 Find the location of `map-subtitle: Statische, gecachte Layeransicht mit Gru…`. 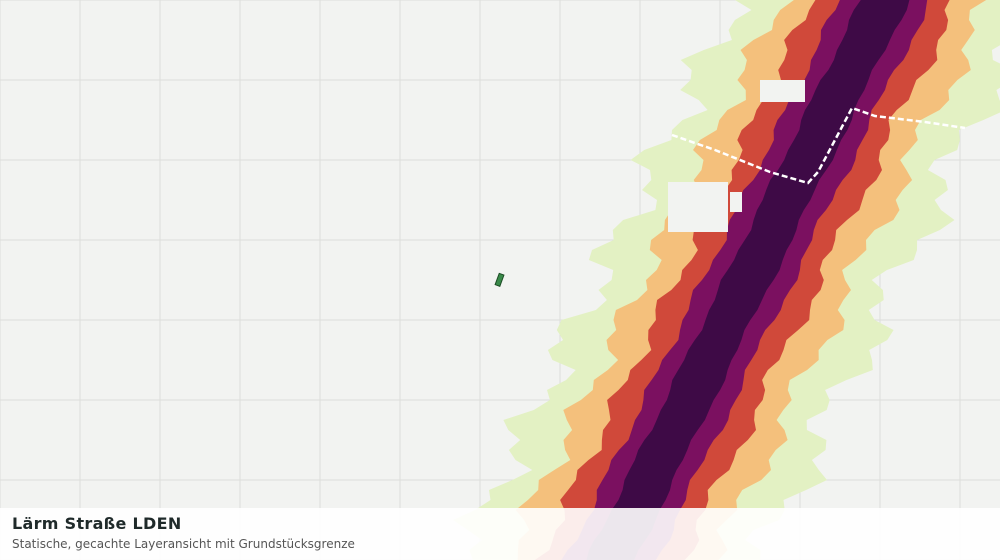

map-subtitle: Statische, gecachte Layeransicht mit Gru… is located at coordinates (183, 544).